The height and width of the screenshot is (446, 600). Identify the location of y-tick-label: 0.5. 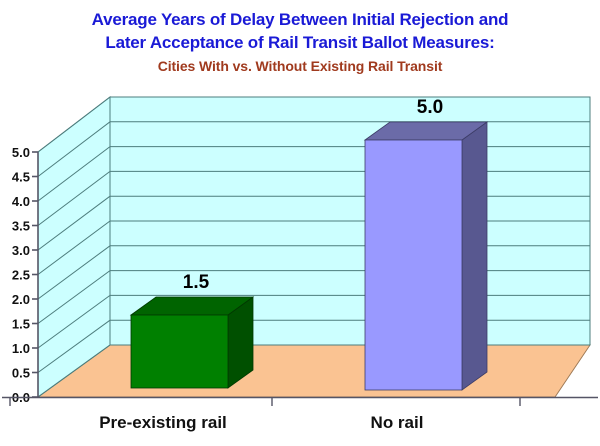
(21, 373).